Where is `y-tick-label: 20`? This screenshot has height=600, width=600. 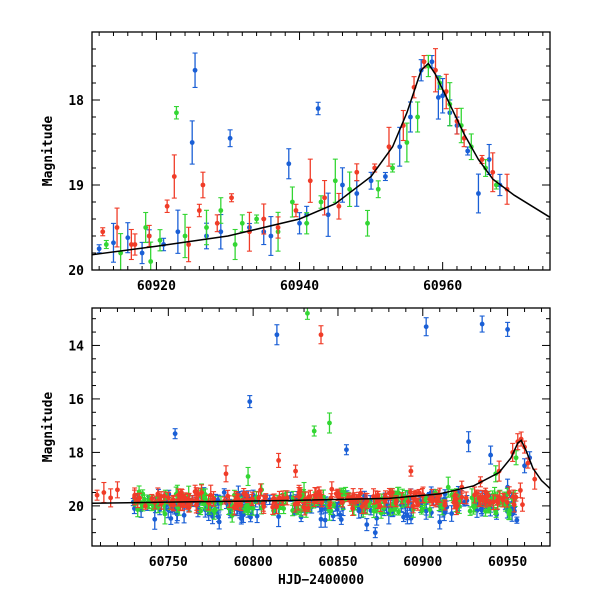 y-tick-label: 20 is located at coordinates (76, 507).